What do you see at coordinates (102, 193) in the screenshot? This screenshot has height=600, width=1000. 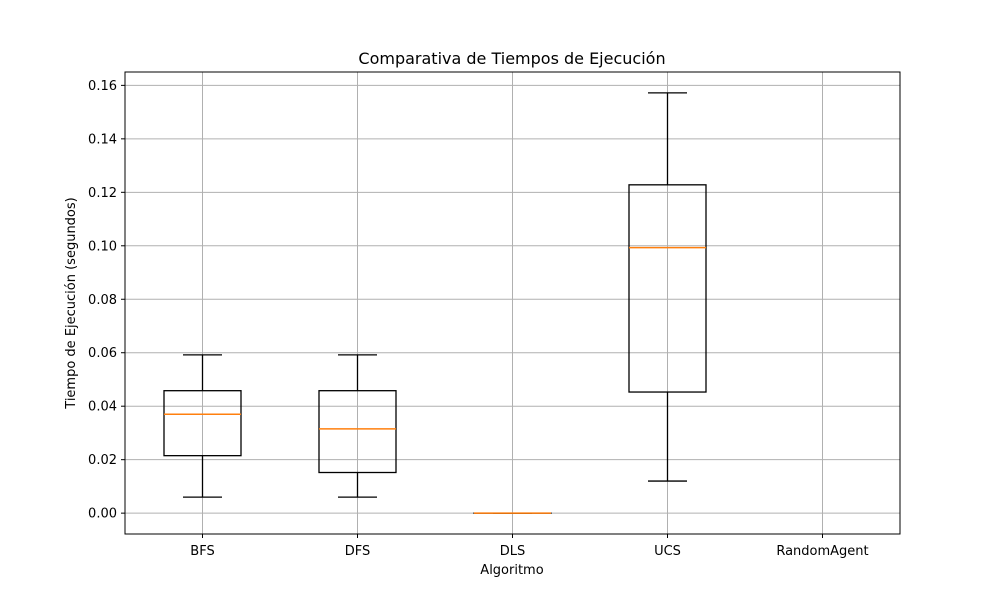 I see `y-tick-label: 0.12` at bounding box center [102, 193].